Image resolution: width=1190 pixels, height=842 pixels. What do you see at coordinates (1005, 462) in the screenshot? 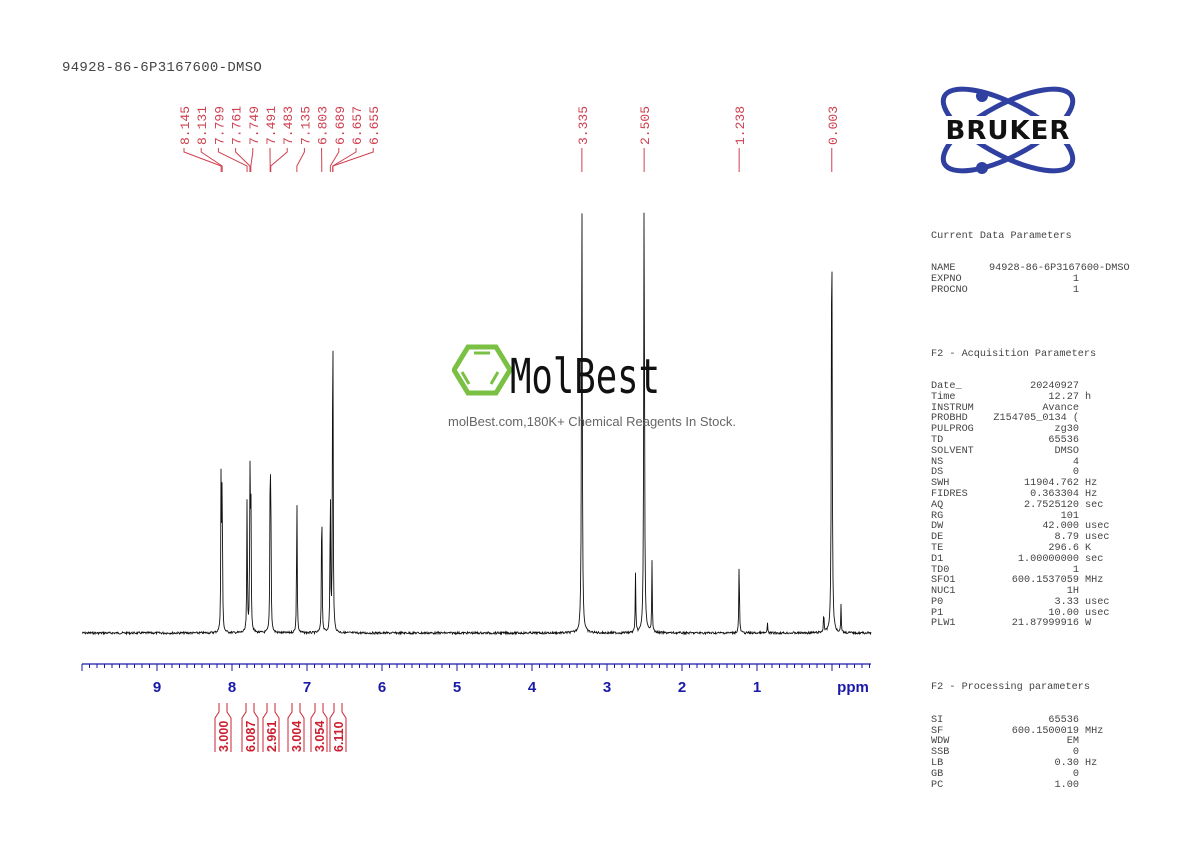
I see `param-row-ns: NS 4` at bounding box center [1005, 462].